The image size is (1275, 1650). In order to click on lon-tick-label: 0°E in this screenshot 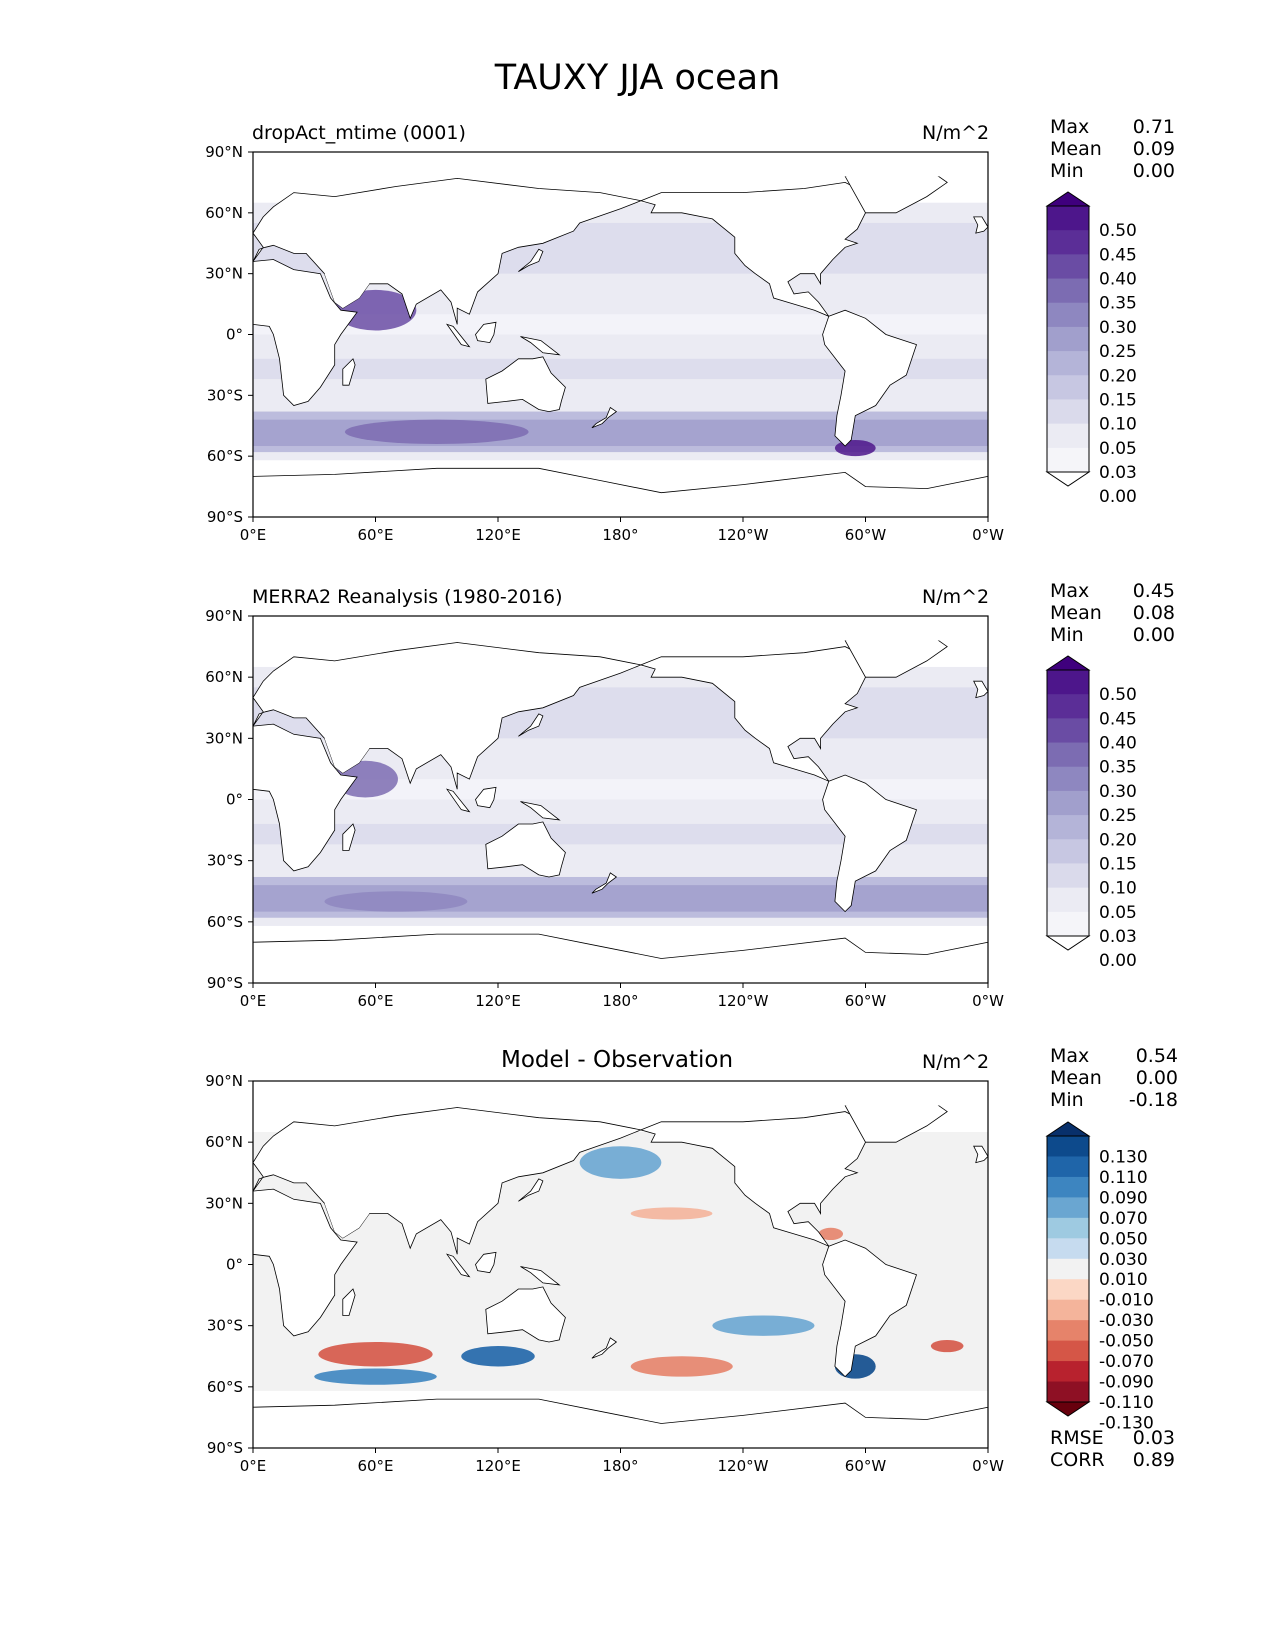, I will do `click(253, 535)`.